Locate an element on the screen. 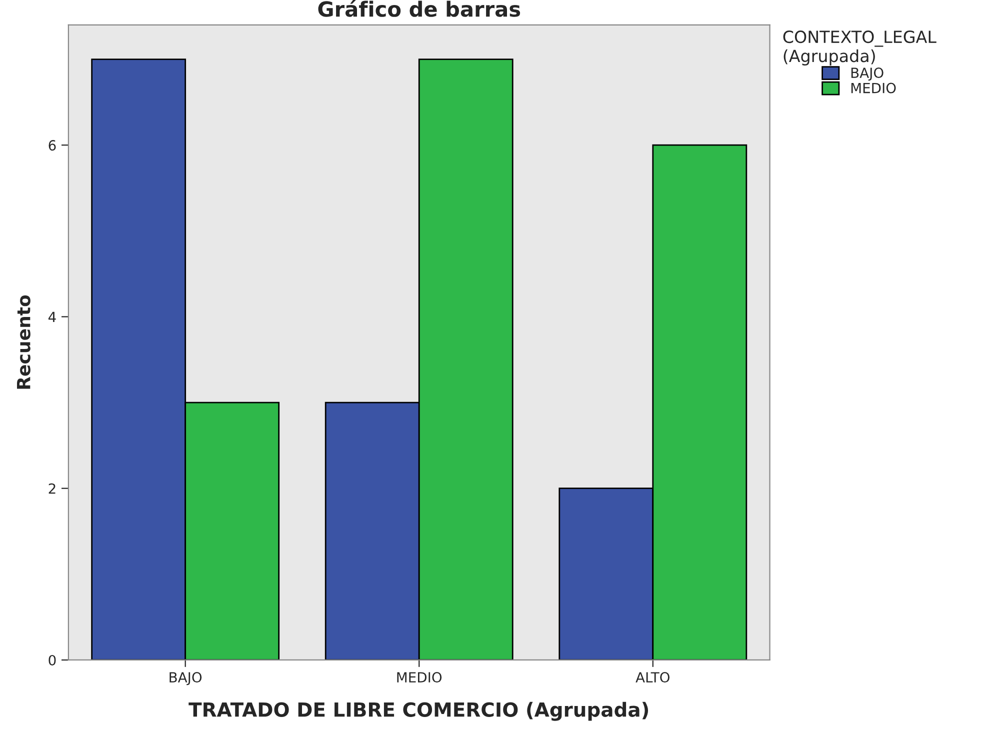  x-axis-title: TRATADO DE LIBRE COMERCIO (Agrupada) is located at coordinates (418, 711).